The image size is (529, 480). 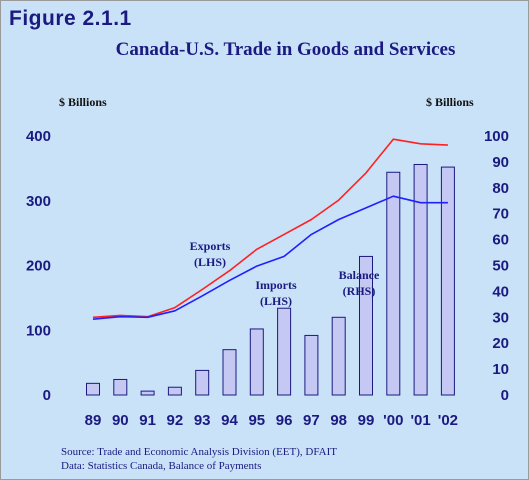 What do you see at coordinates (500, 214) in the screenshot?
I see `right-tick-label: 70` at bounding box center [500, 214].